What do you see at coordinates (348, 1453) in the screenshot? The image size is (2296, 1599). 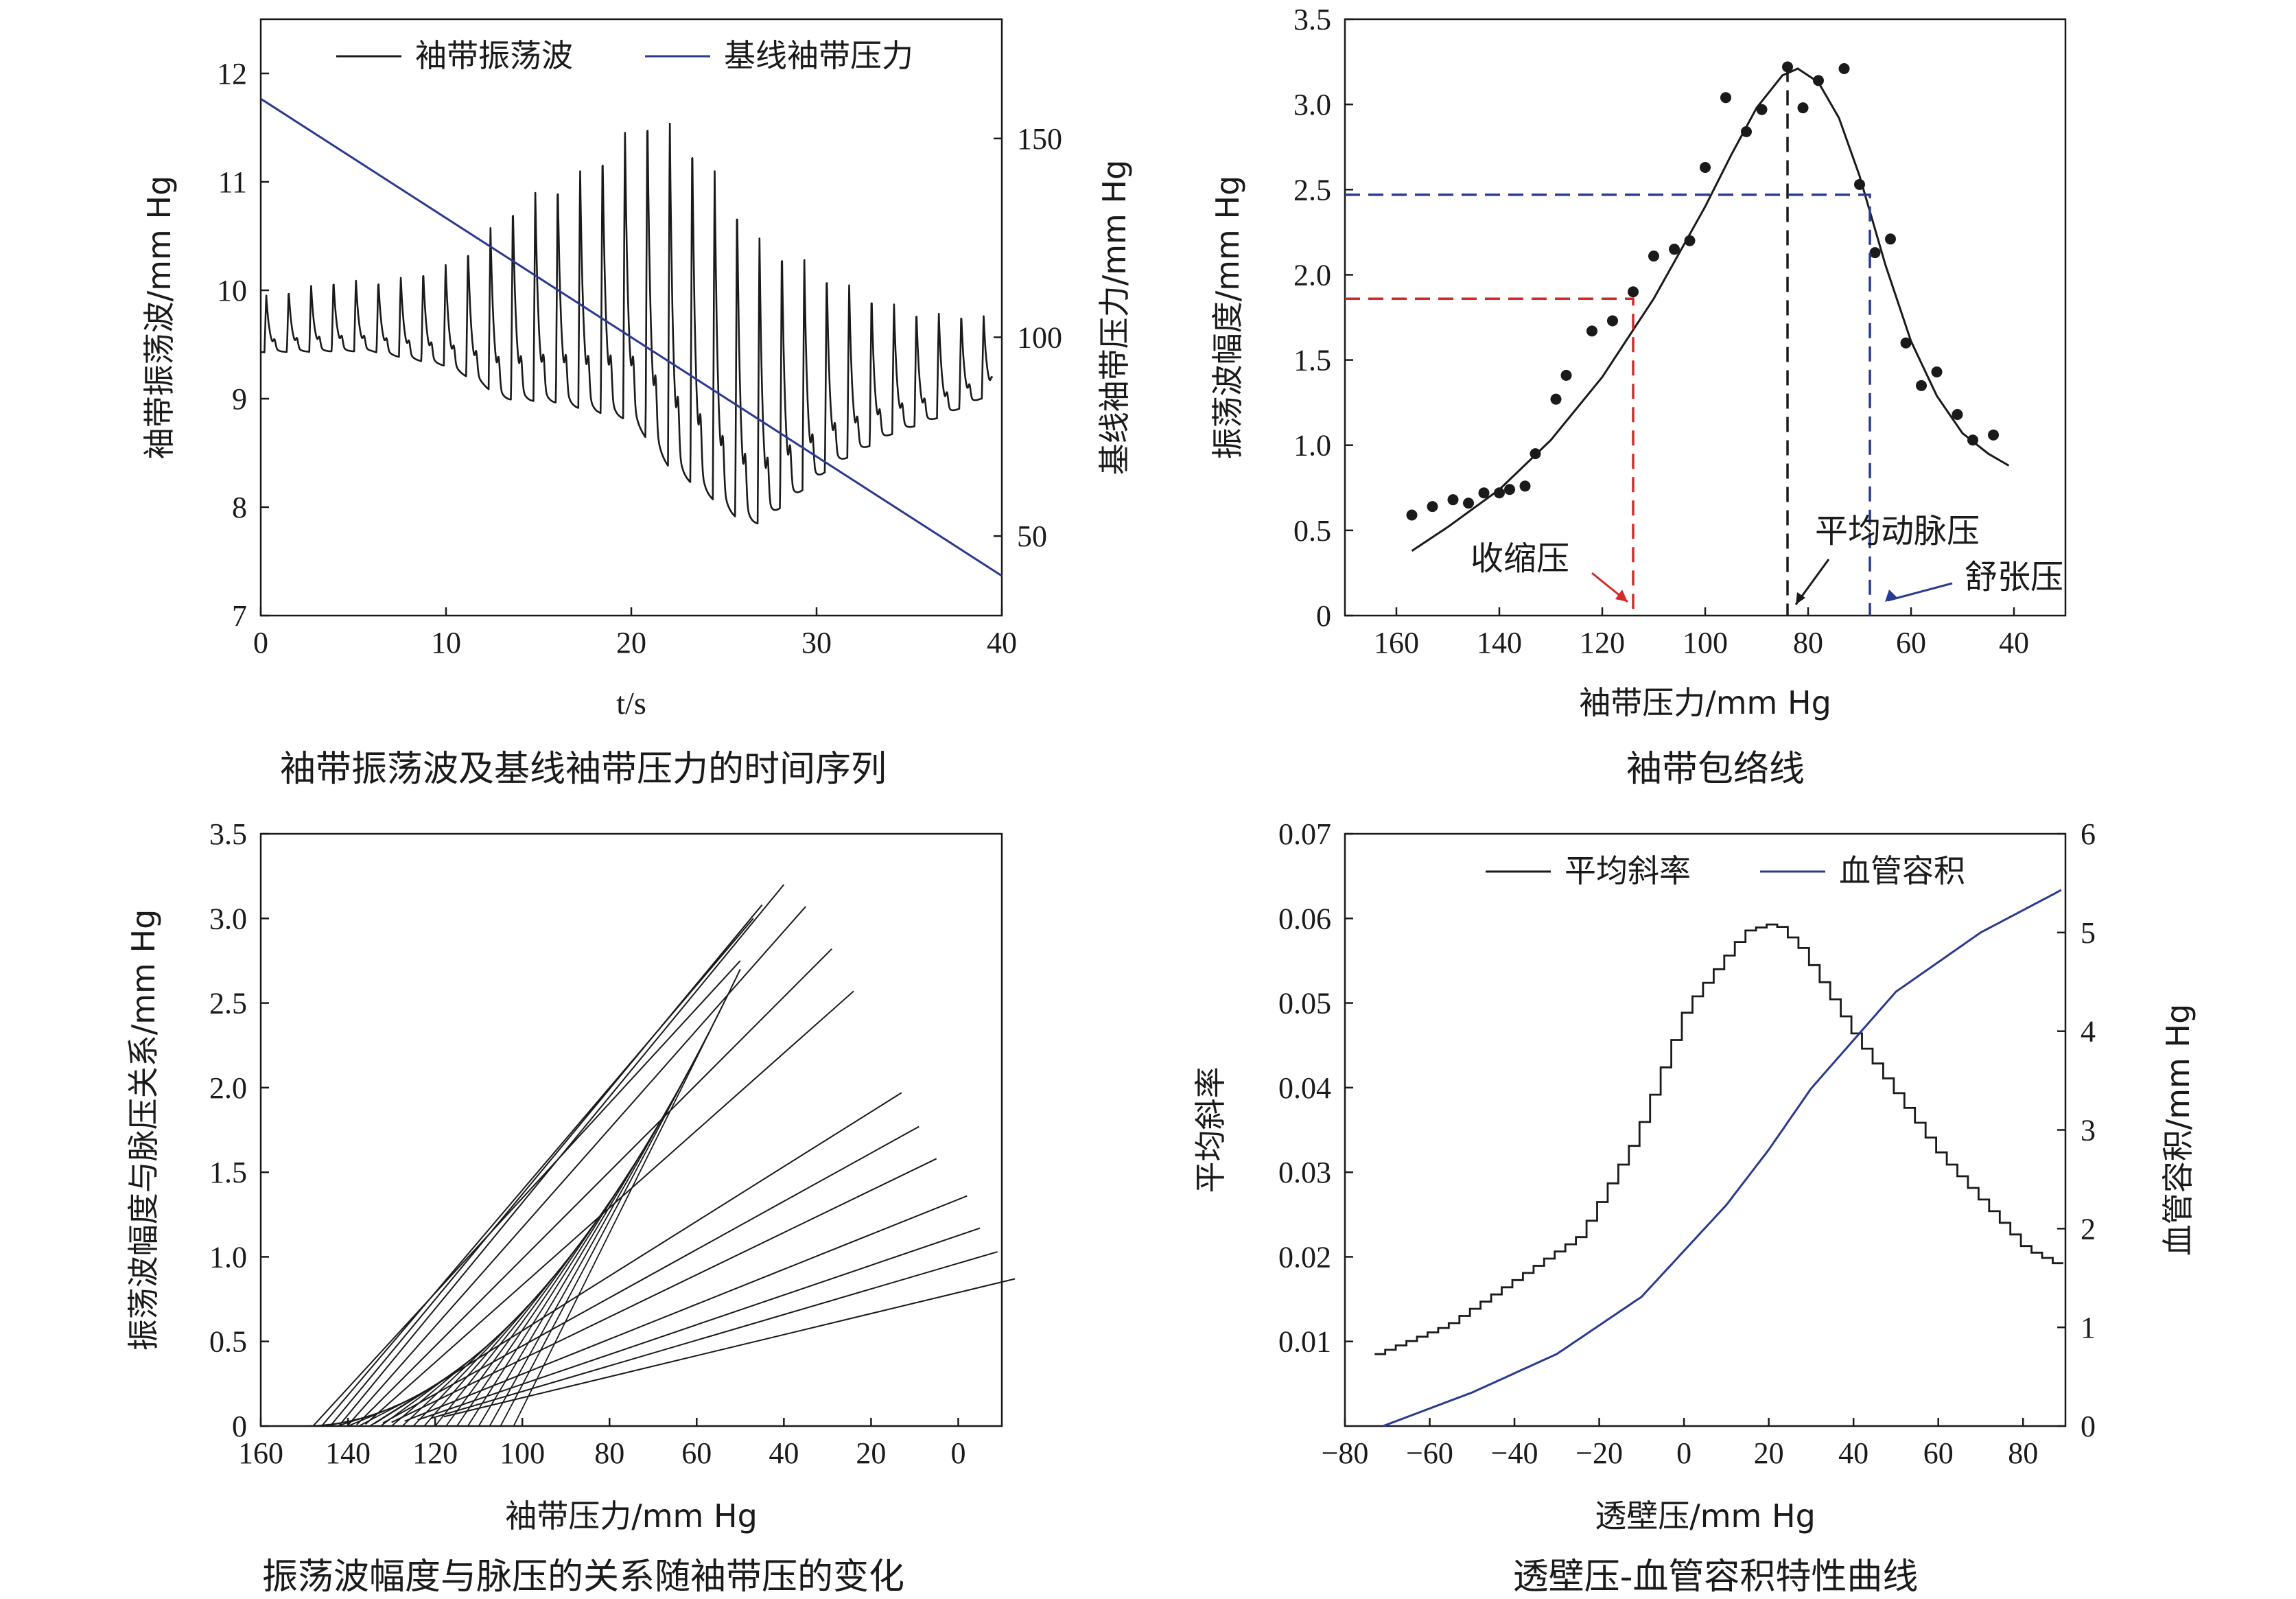 I see `p3-xtick-label: 140` at bounding box center [348, 1453].